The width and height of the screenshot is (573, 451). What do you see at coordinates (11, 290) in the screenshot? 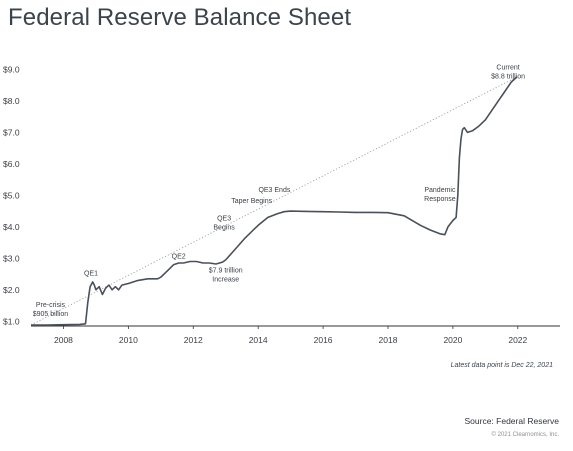
I see `y-tick-label: $2.0` at bounding box center [11, 290].